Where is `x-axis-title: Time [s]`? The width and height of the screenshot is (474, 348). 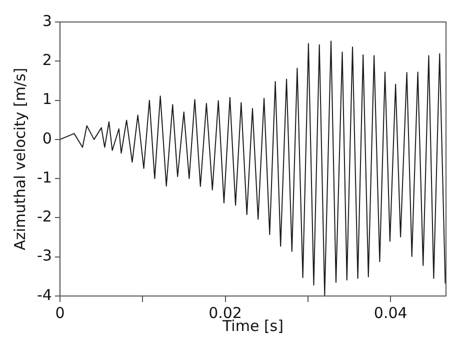 x-axis-title: Time [s] is located at coordinates (252, 325).